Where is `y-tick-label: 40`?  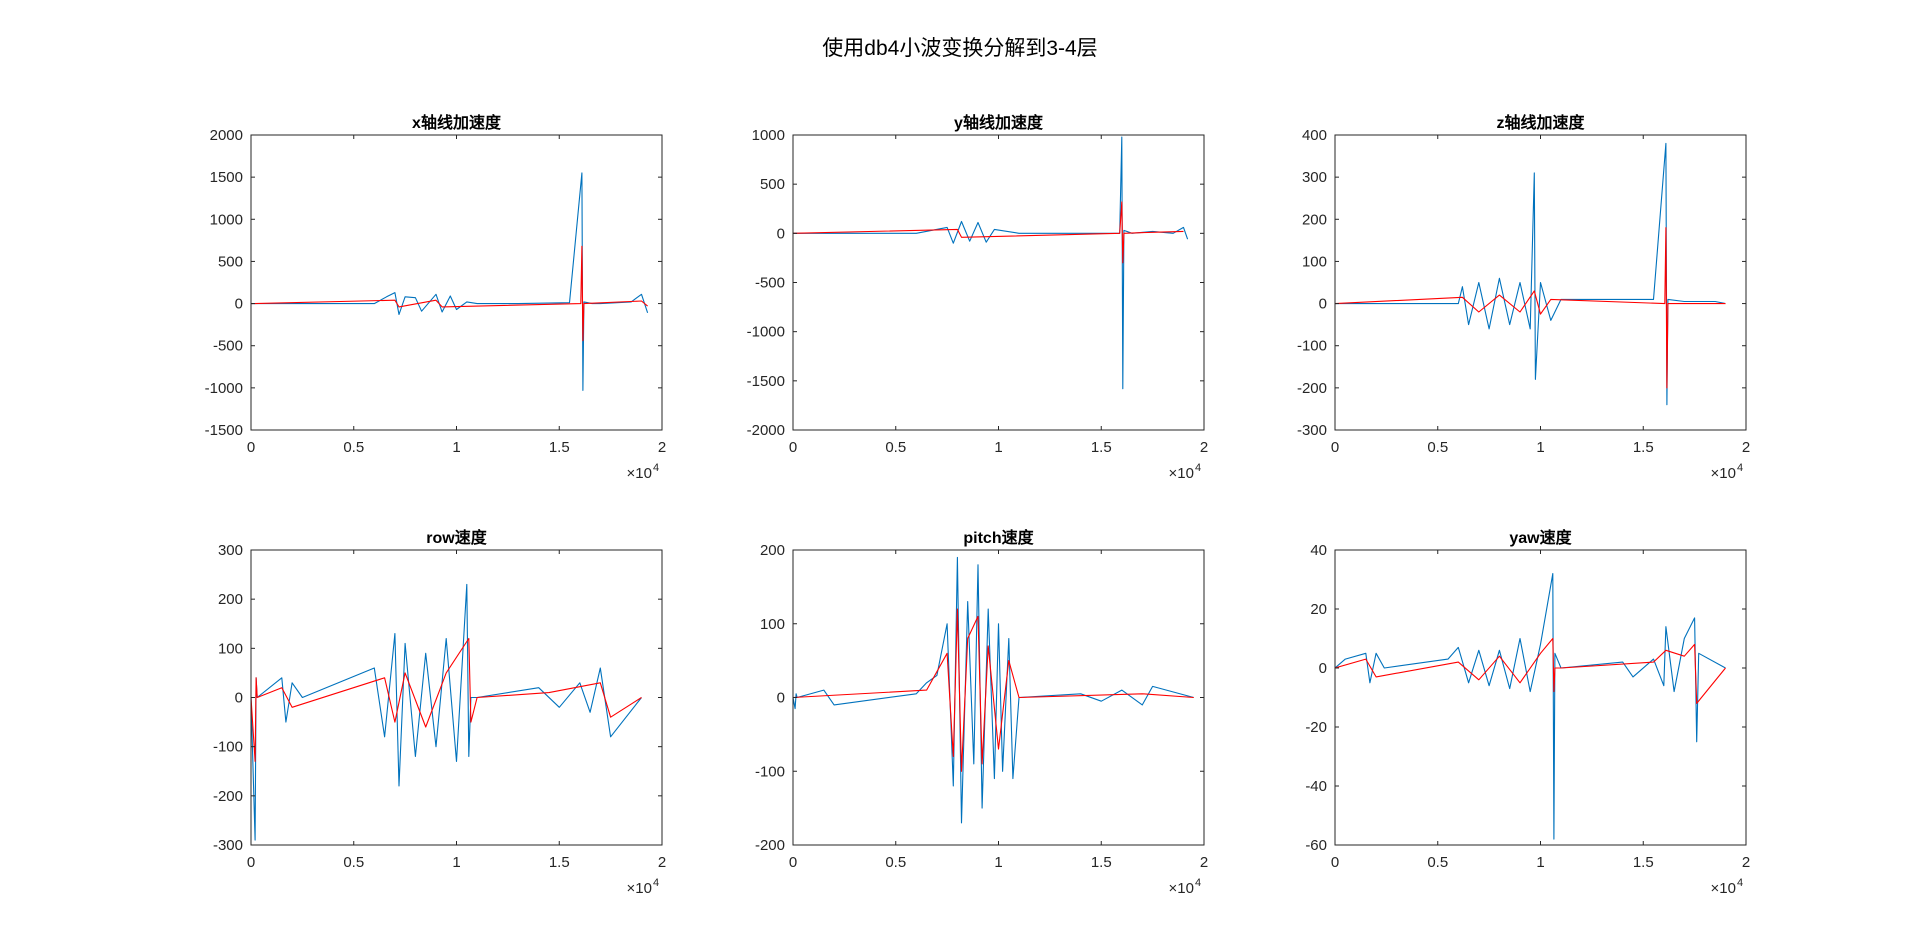
y-tick-label: 40 is located at coordinates (1318, 550).